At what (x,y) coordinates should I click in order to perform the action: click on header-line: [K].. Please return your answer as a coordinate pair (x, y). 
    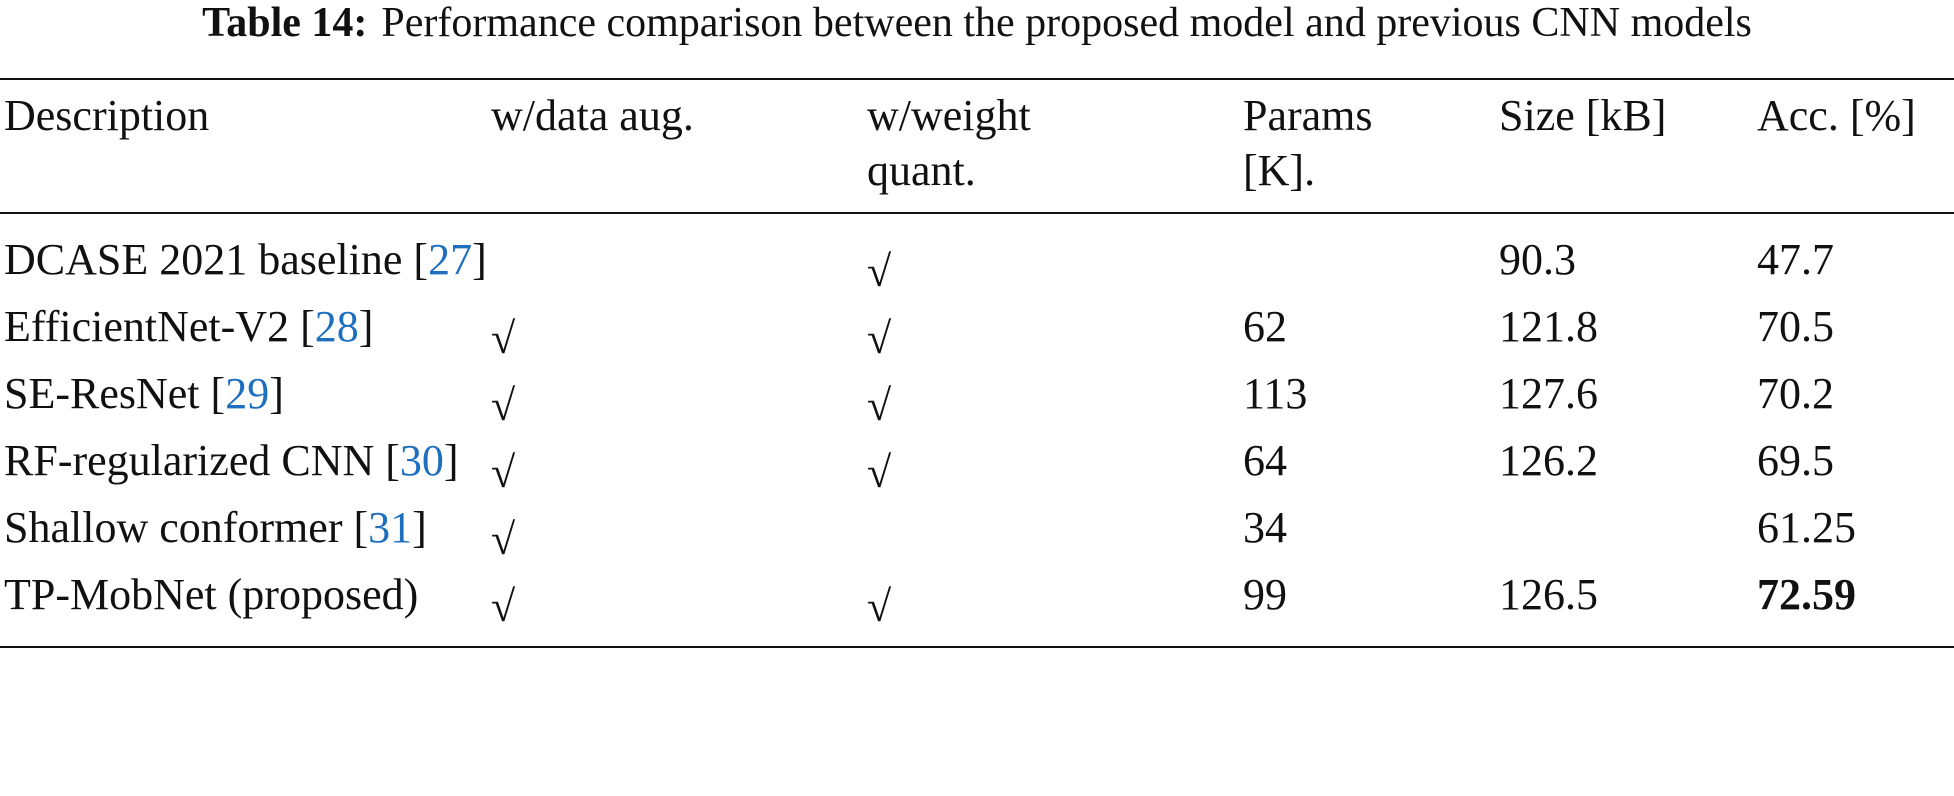
    Looking at the image, I should click on (1279, 170).